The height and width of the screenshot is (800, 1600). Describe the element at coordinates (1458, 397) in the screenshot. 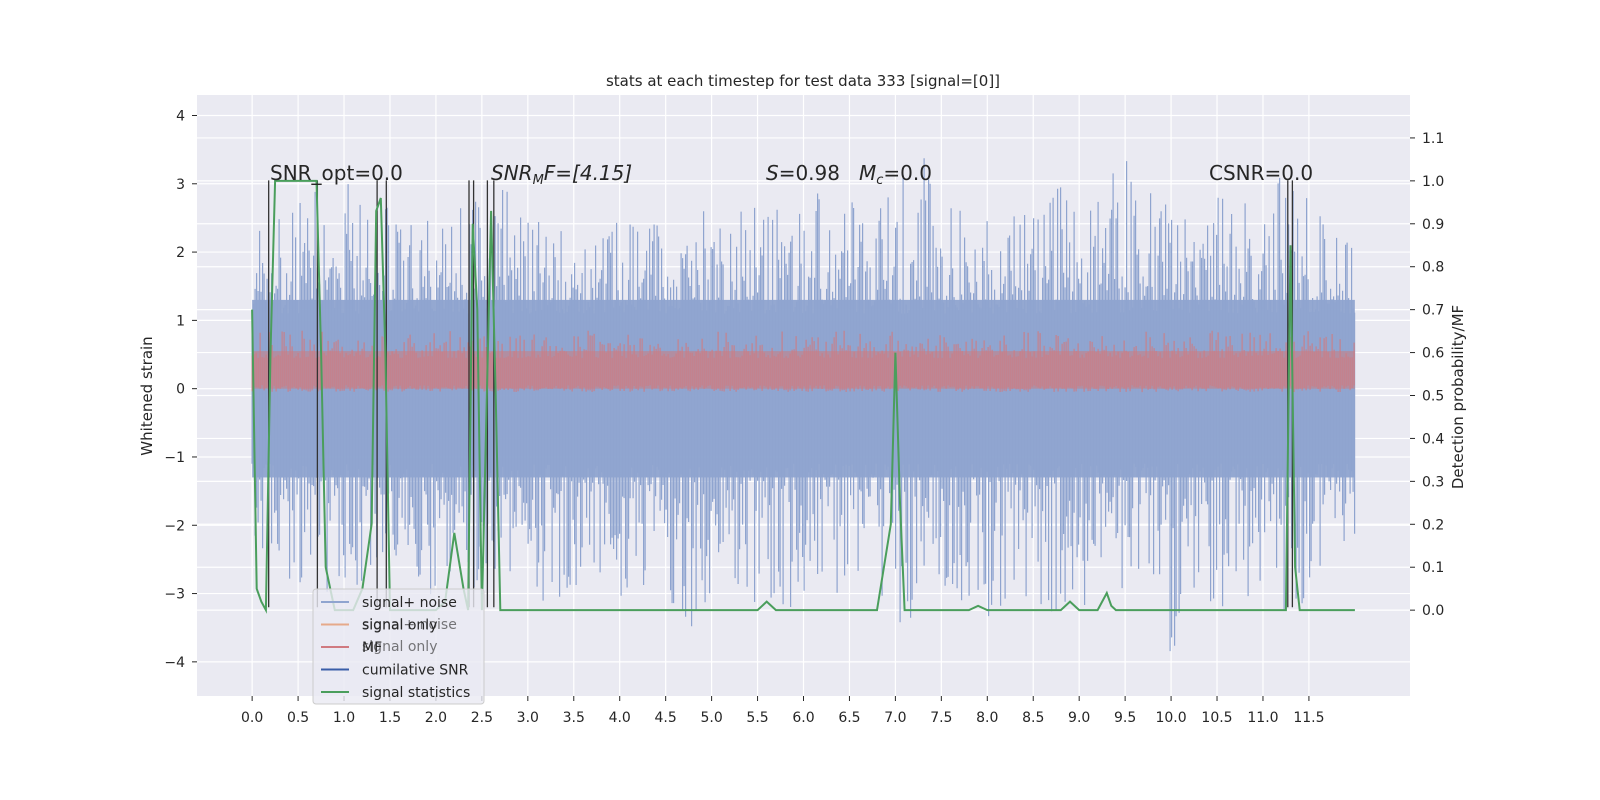

I see `y2-axis-label: Detection probability/MF` at that location.